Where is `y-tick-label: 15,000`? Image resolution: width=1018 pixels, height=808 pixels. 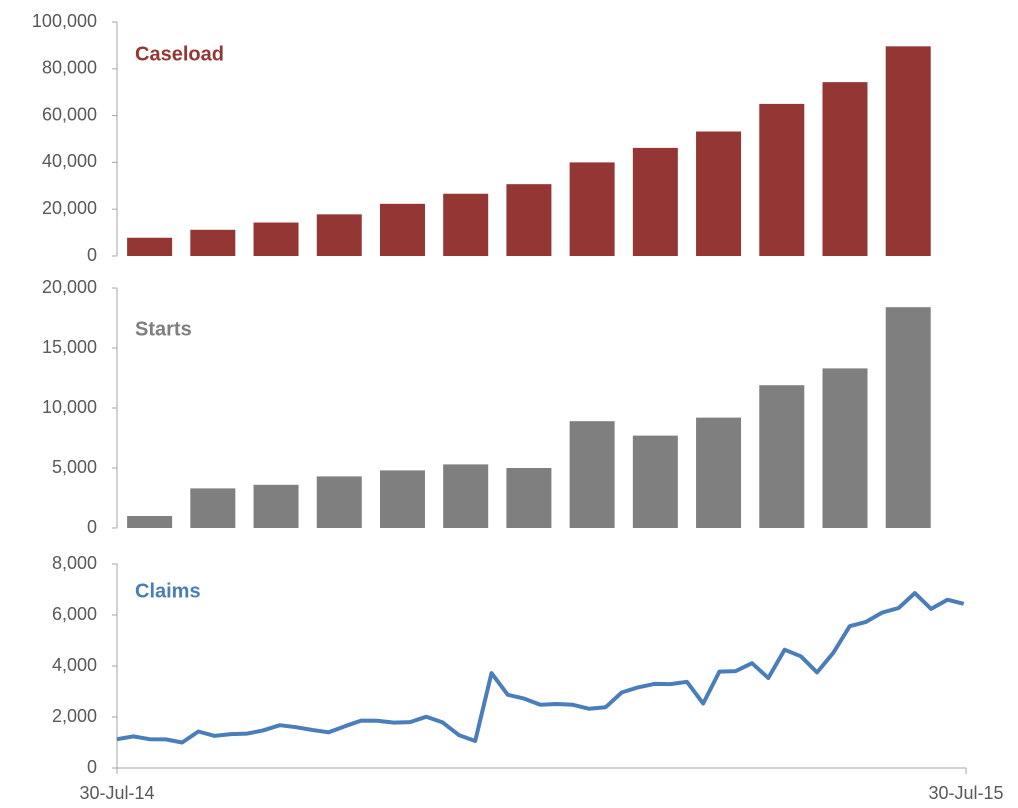
y-tick-label: 15,000 is located at coordinates (69, 347).